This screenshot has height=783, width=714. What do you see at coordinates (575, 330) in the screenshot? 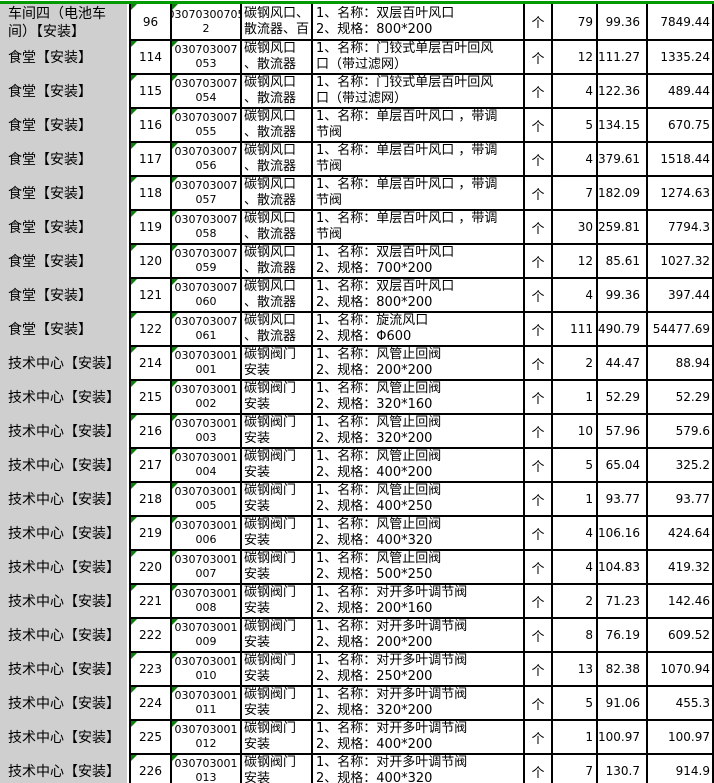
I see `quantity-cell: 111` at bounding box center [575, 330].